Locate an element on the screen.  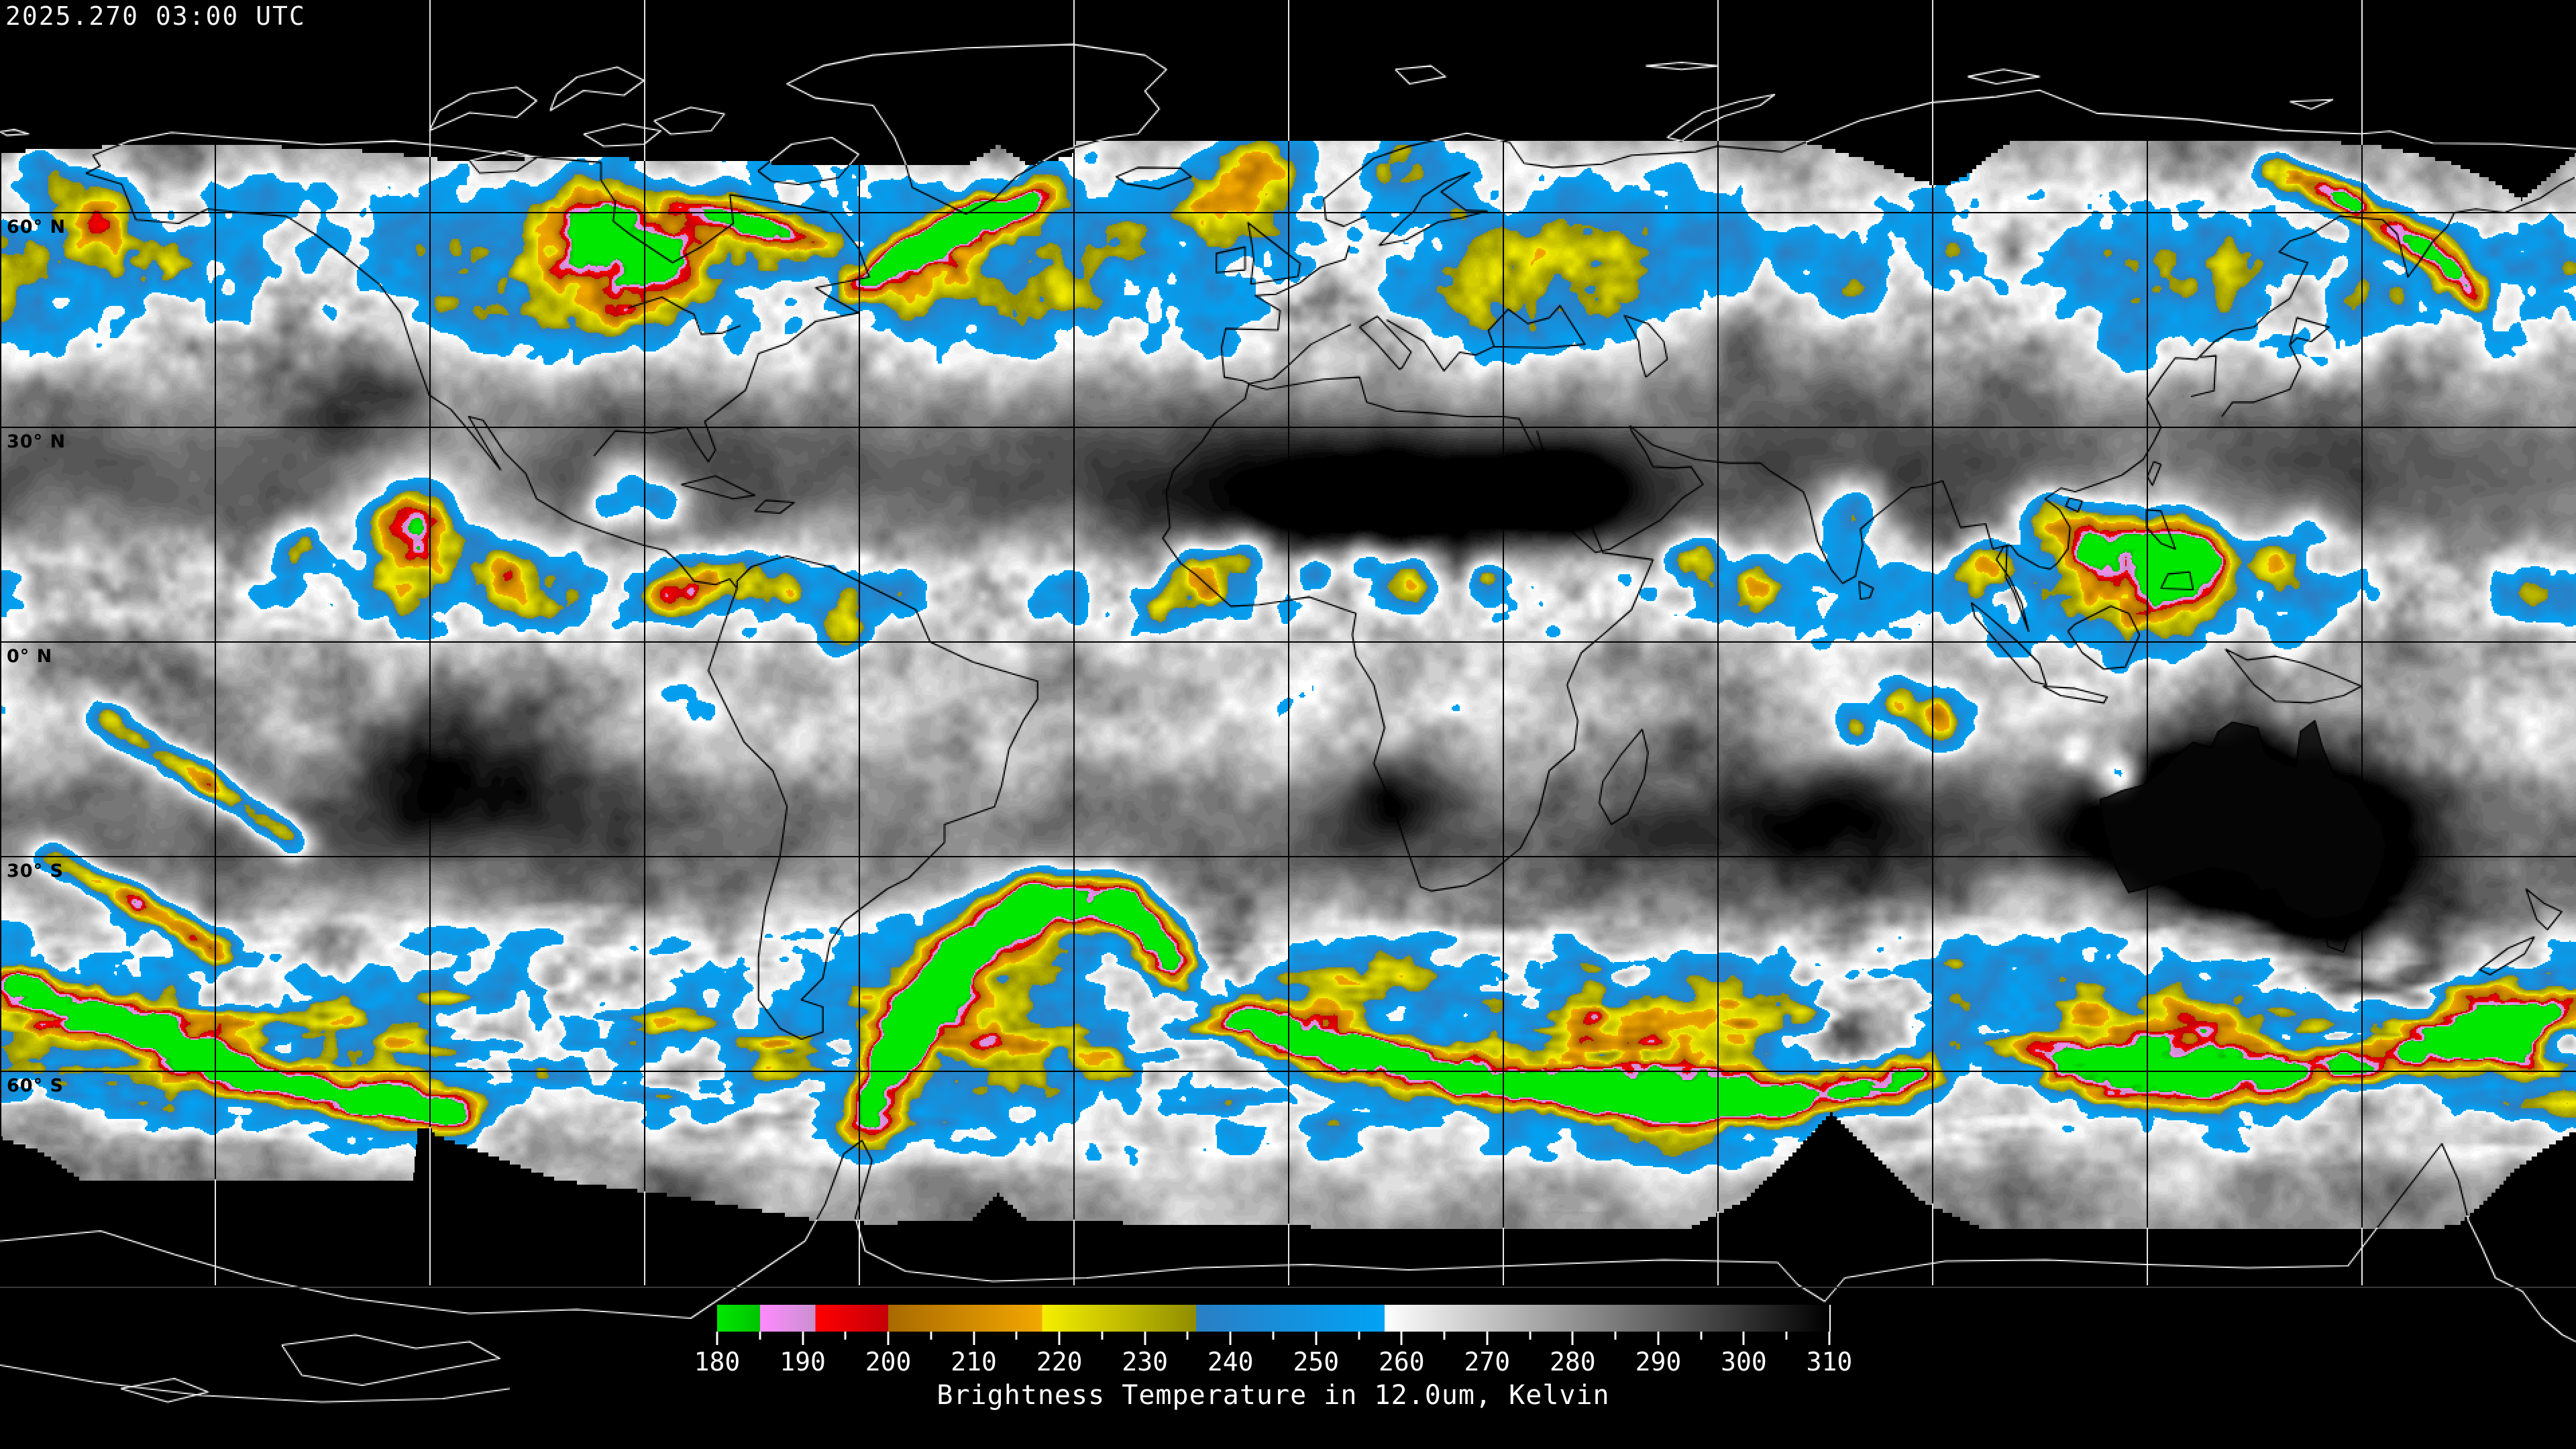
colorbar-tick-label: 230 is located at coordinates (1145, 1362).